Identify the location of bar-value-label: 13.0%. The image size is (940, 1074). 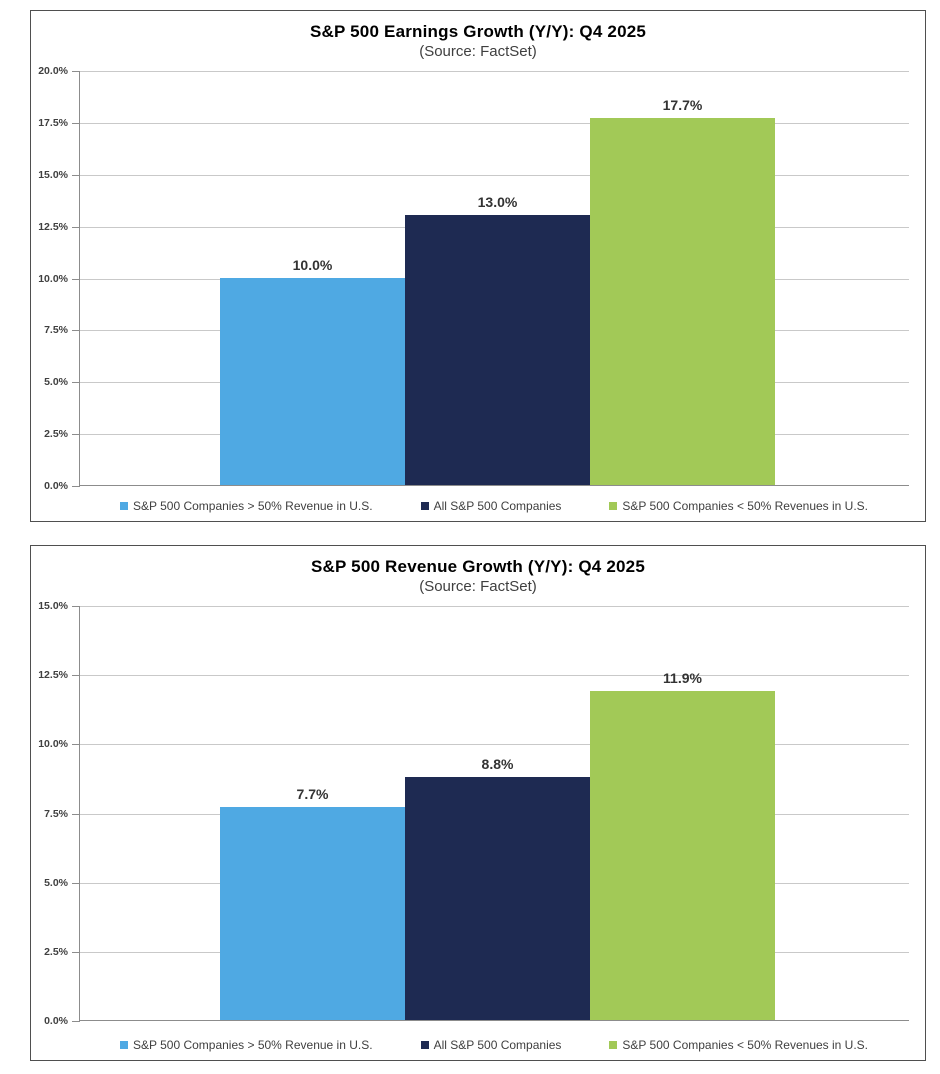
(497, 202).